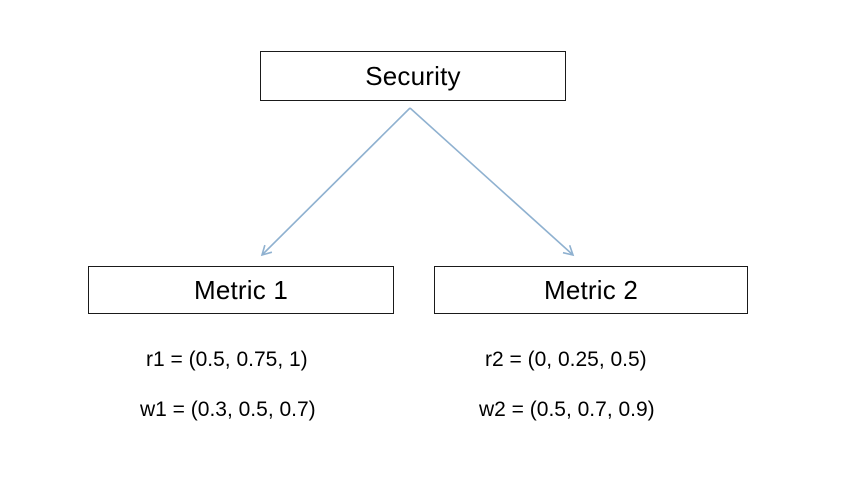 The height and width of the screenshot is (496, 848). I want to click on node-metric-2-label: Metric 2, so click(591, 289).